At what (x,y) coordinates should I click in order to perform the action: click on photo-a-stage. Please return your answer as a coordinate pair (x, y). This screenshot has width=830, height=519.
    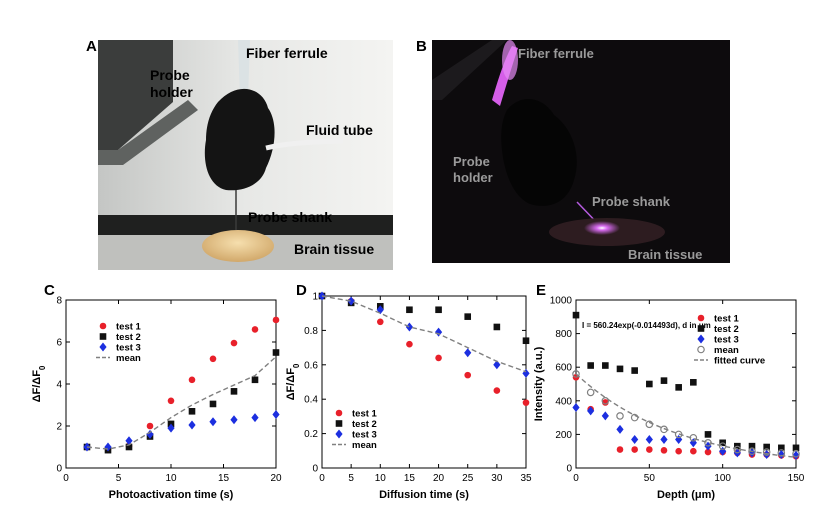
    Looking at the image, I should click on (135, 95).